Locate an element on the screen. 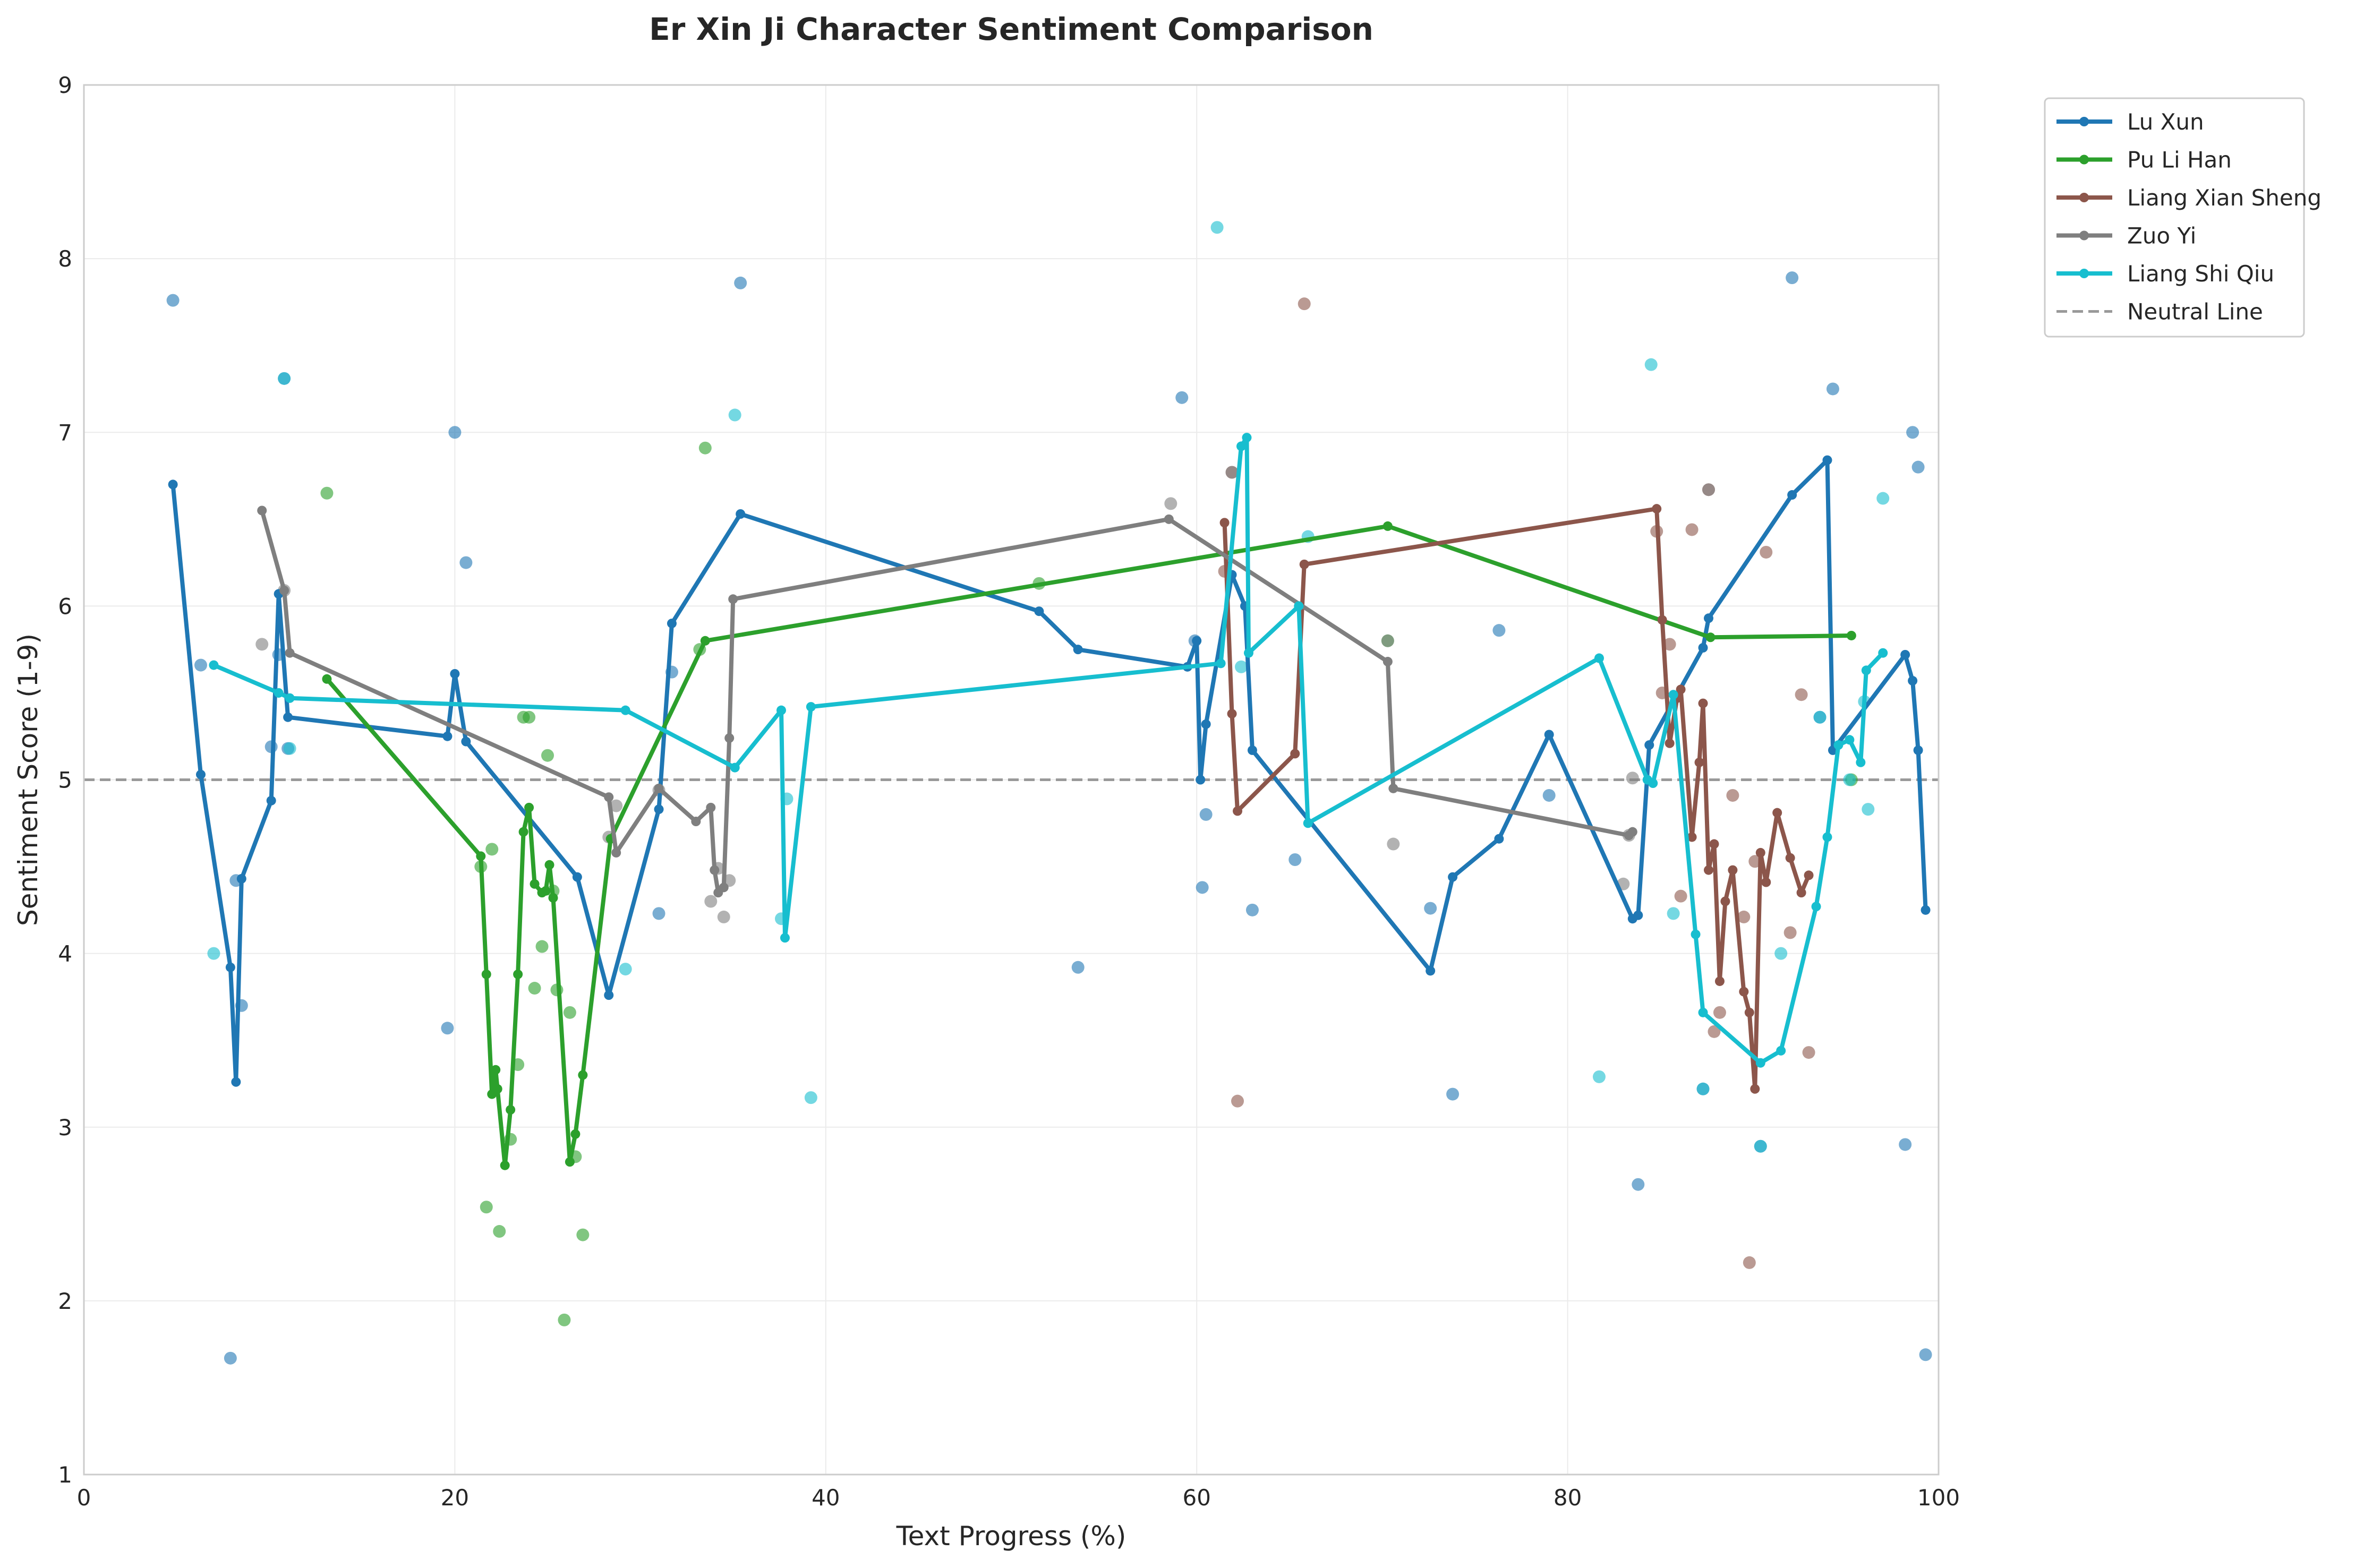  y-tick-label: 3 is located at coordinates (65, 1128).